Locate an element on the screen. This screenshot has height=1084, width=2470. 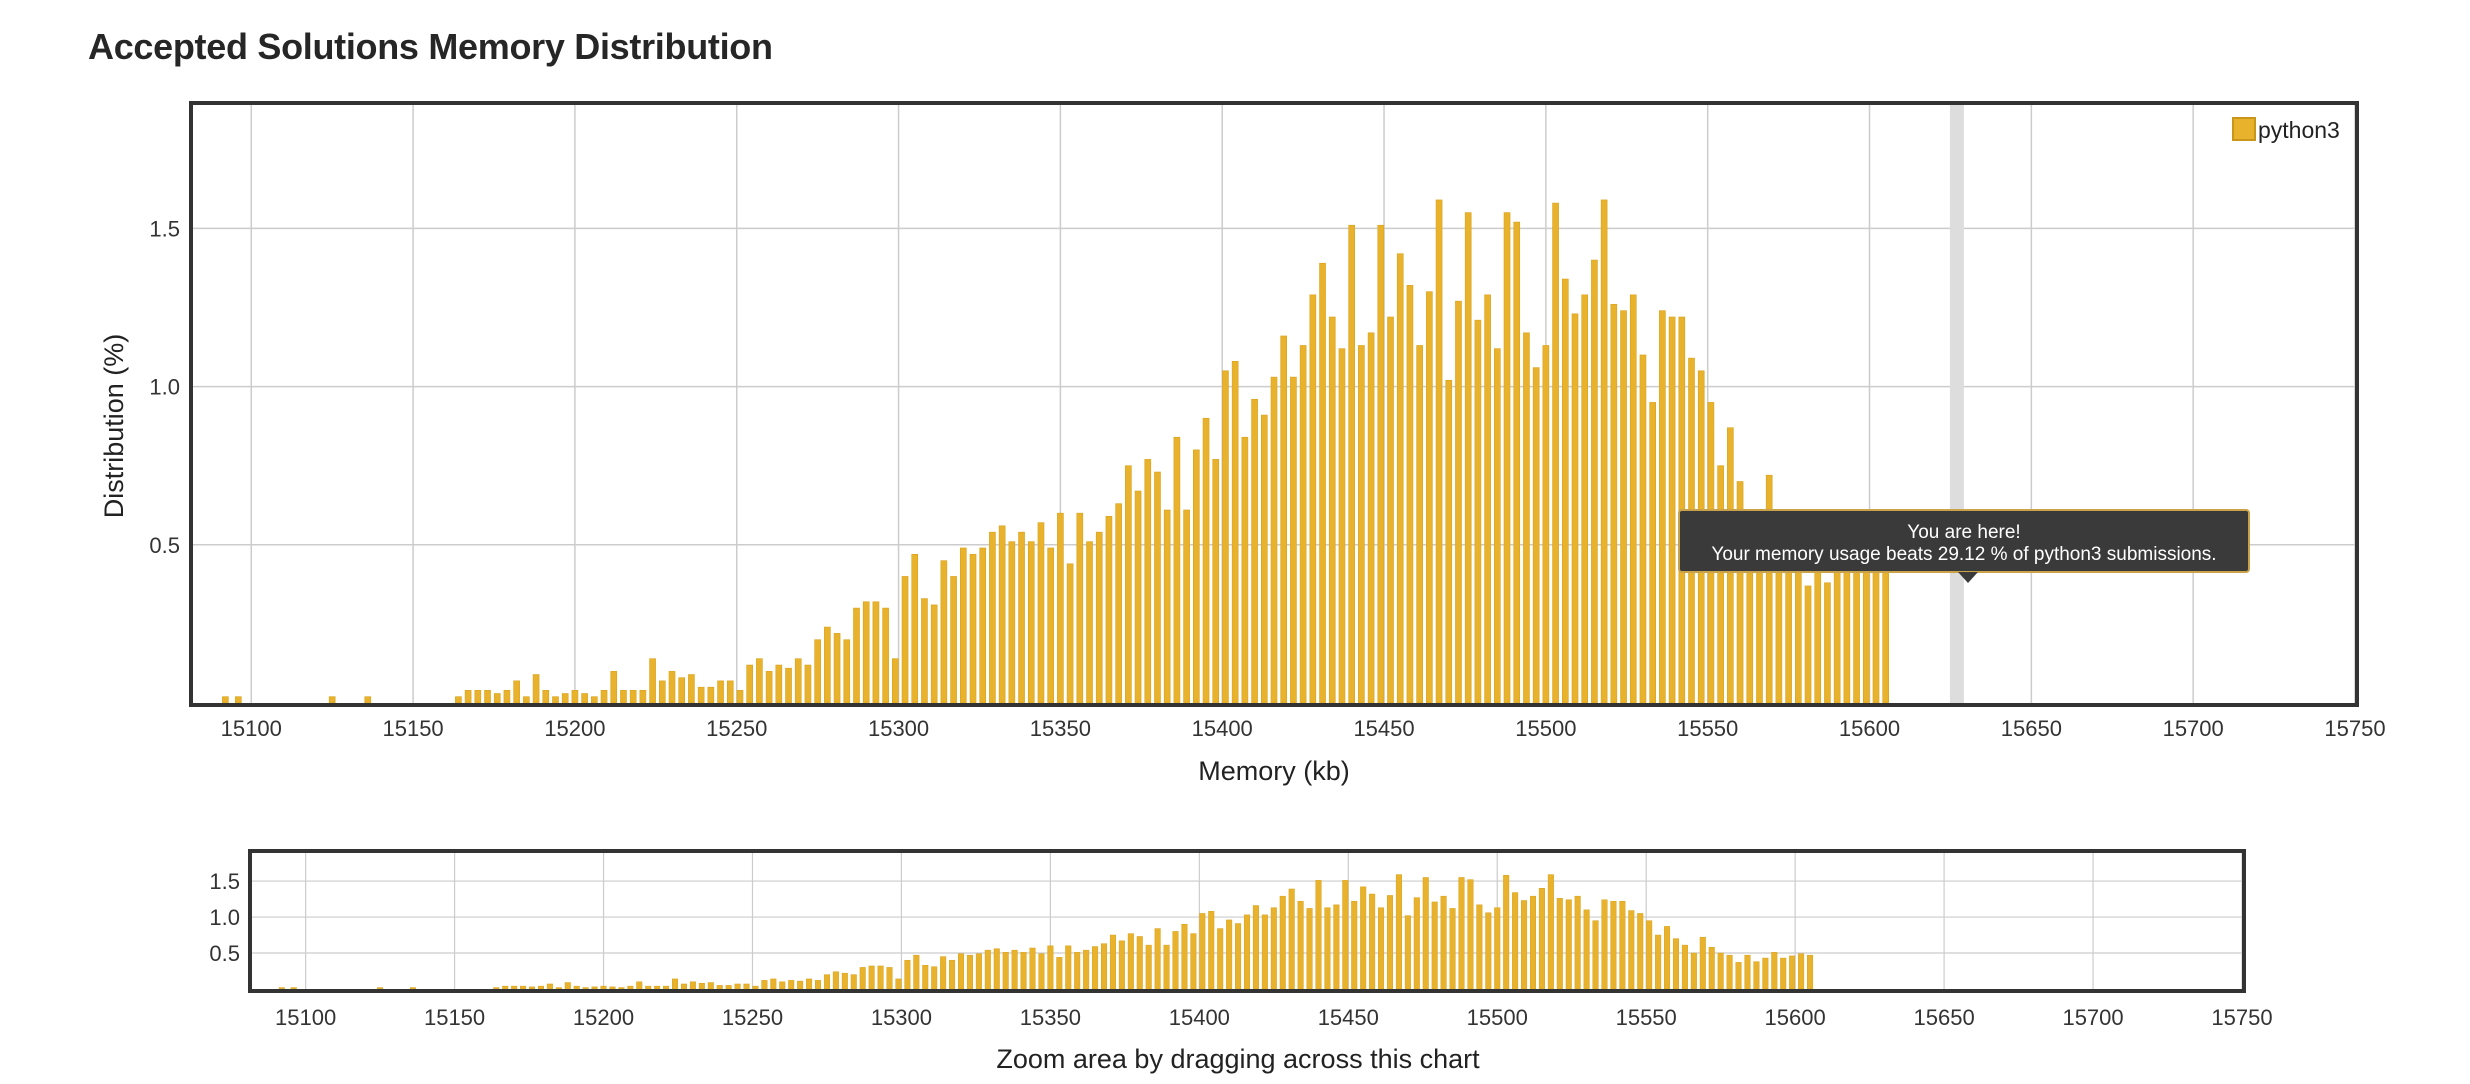
x-tick-label: 15500 is located at coordinates (1545, 728).